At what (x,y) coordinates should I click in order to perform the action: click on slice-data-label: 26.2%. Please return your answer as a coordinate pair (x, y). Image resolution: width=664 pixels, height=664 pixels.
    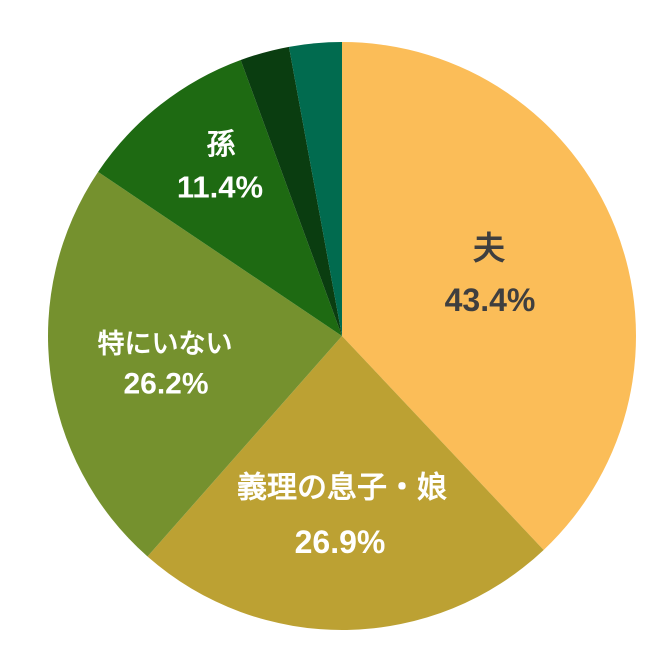
    Looking at the image, I should click on (165, 384).